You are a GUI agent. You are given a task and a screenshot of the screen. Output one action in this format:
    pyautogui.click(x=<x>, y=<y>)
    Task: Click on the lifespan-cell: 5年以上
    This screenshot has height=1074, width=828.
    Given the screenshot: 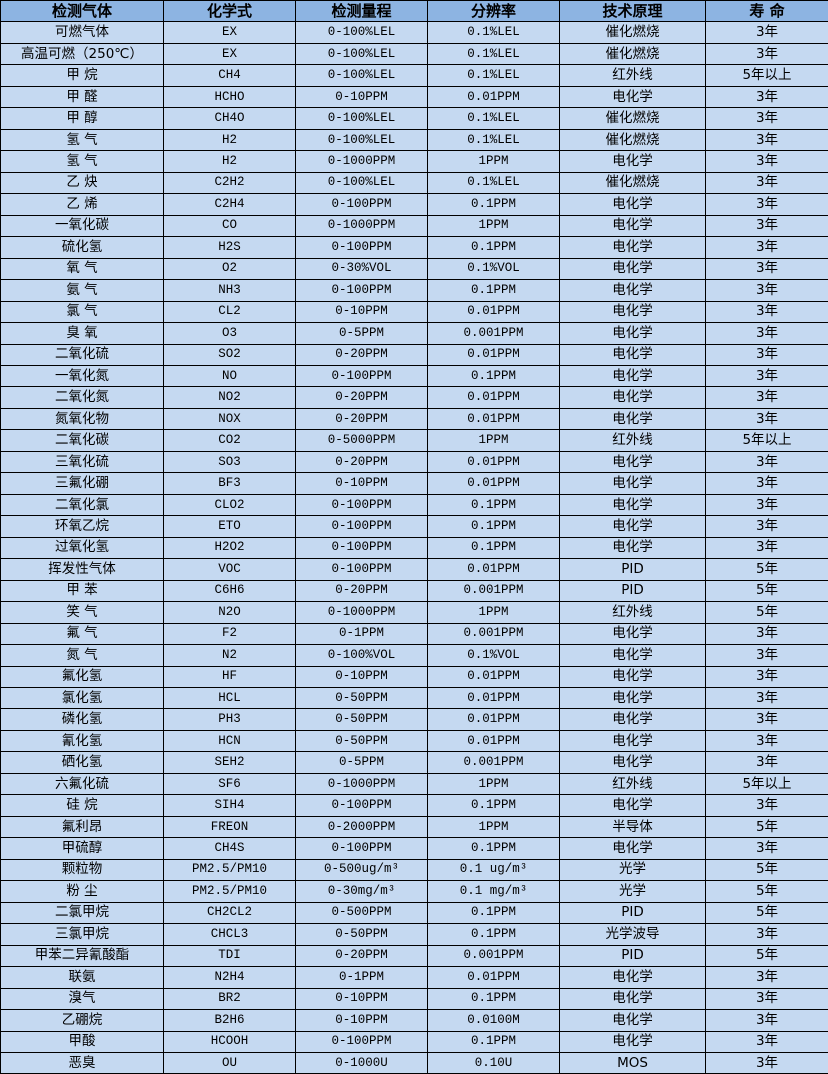 What is the action you would take?
    pyautogui.click(x=766, y=75)
    